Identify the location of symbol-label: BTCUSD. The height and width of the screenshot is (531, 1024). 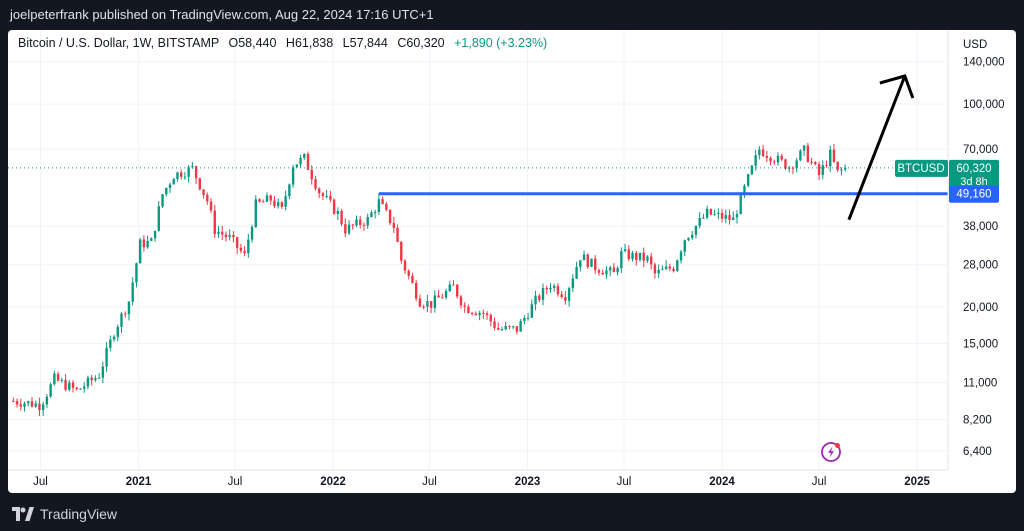
(921, 168).